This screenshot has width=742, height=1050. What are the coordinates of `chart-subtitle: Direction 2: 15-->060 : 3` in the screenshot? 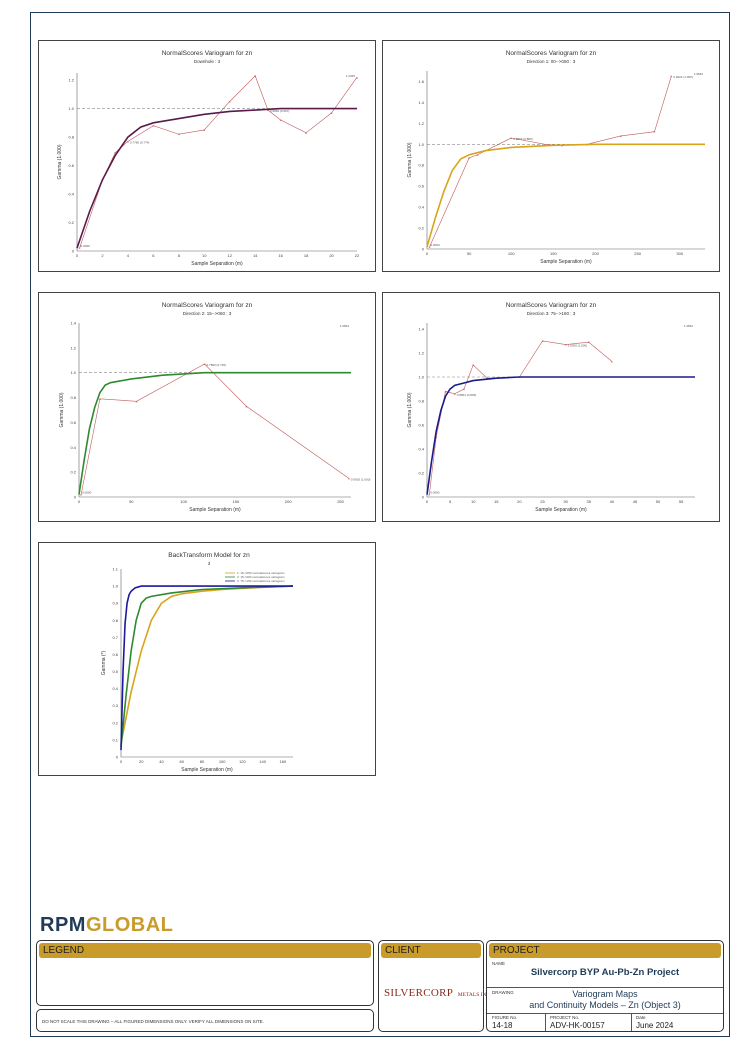 It's located at (207, 313).